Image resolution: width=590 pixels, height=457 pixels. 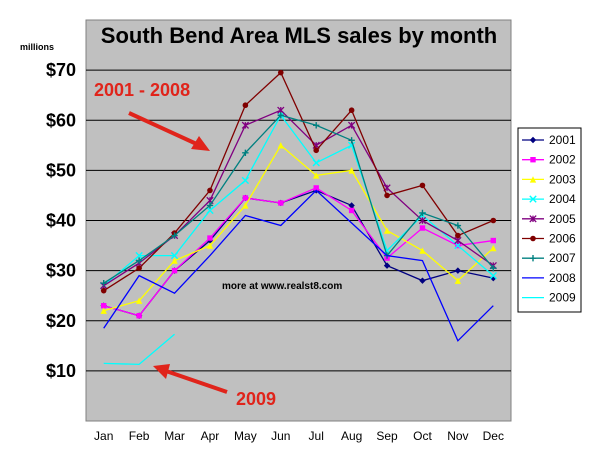 I want to click on x-tick-label: Jan, so click(x=103, y=436).